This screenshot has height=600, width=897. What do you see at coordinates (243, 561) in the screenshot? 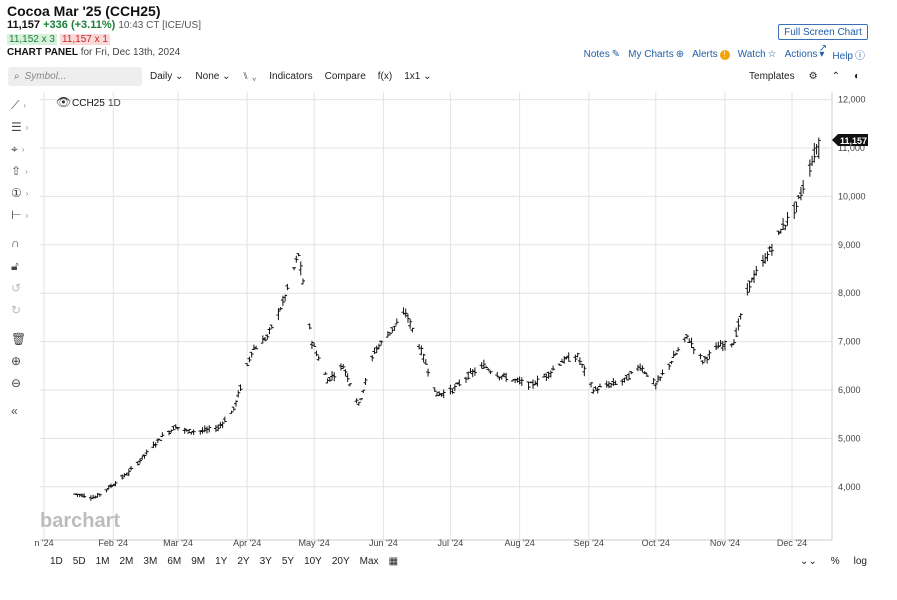
I see `range-button-2y: 2Y` at bounding box center [243, 561].